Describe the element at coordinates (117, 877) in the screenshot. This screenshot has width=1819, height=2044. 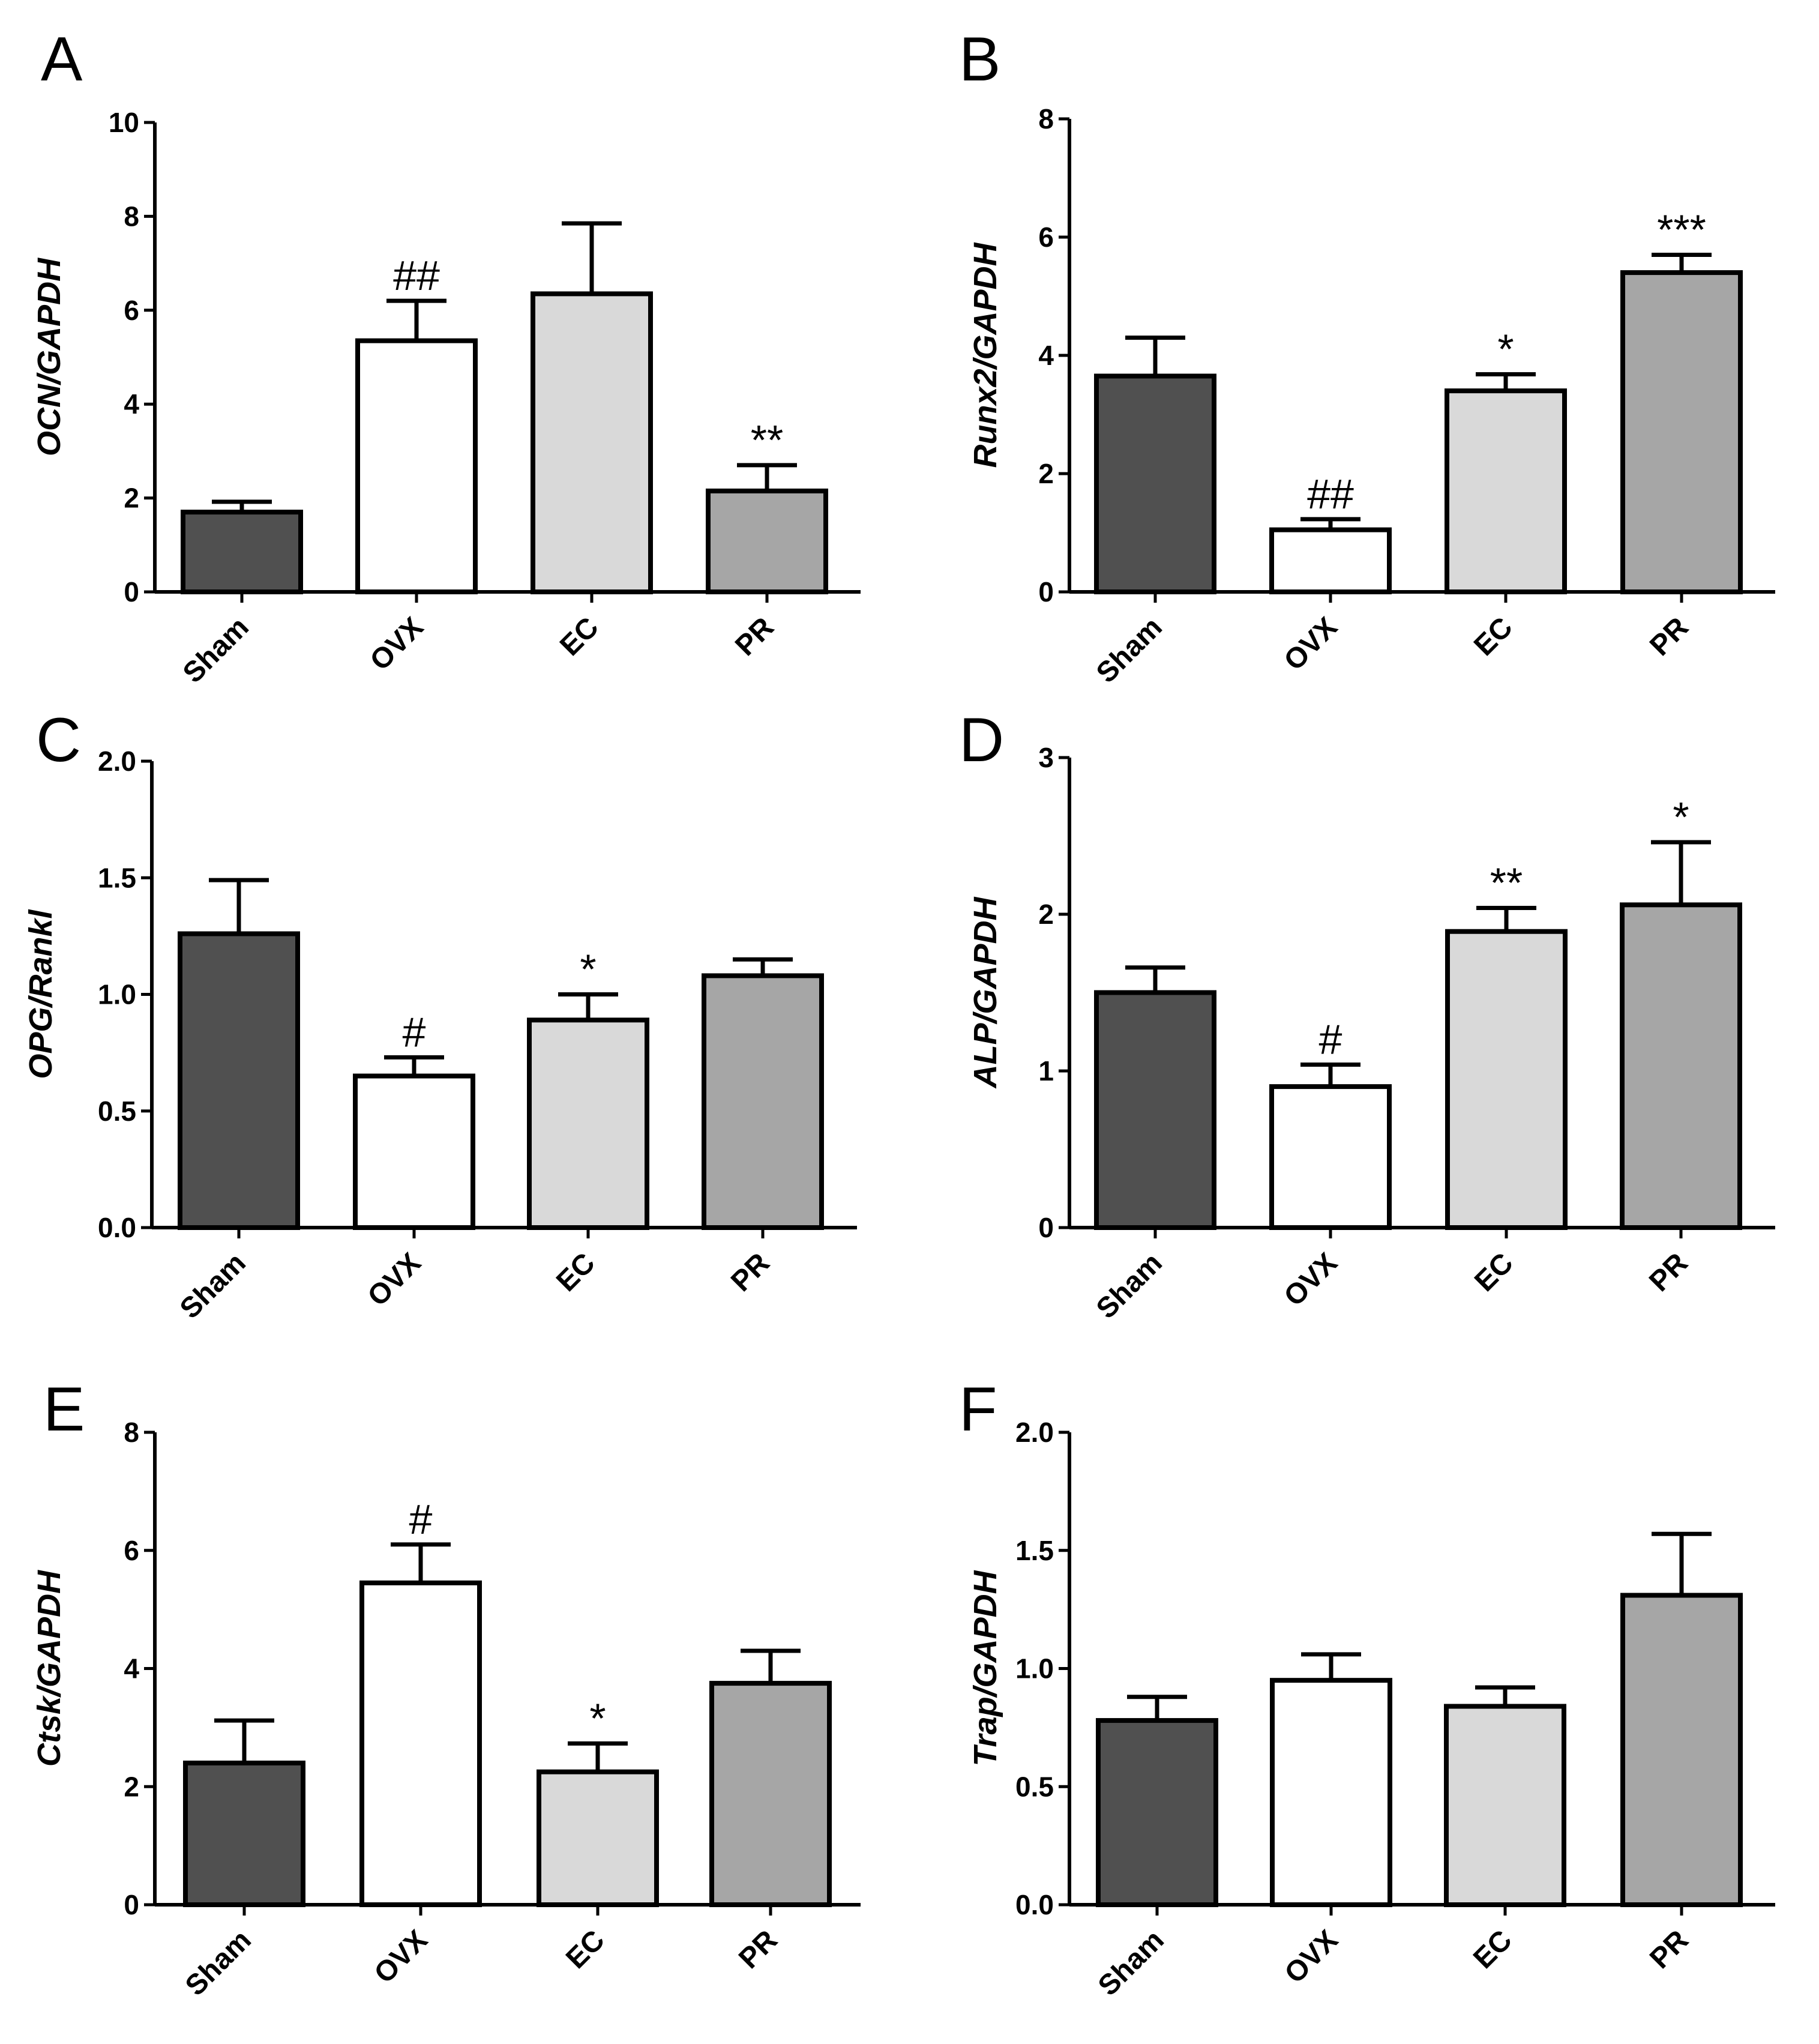
I see `y-tick-label: 1.5` at that location.